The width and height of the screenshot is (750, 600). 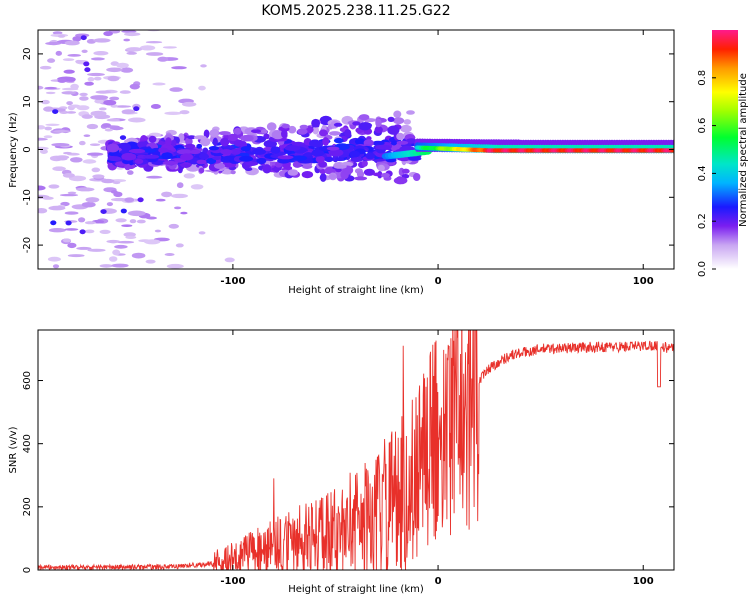 What do you see at coordinates (232, 281) in the screenshot?
I see `spectrogram-xtick-label: -100` at bounding box center [232, 281].